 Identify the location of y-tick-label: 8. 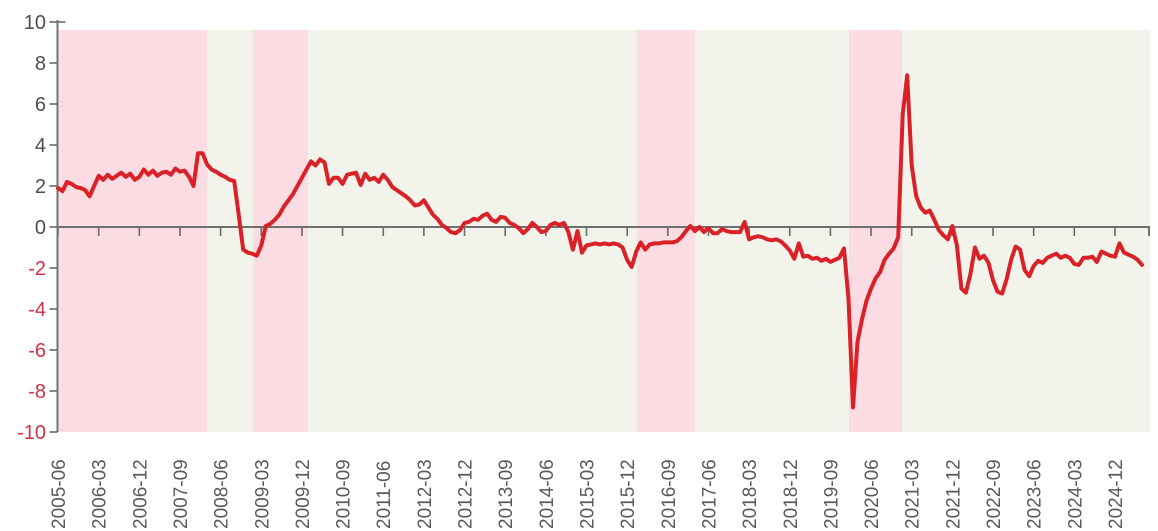
(40, 64).